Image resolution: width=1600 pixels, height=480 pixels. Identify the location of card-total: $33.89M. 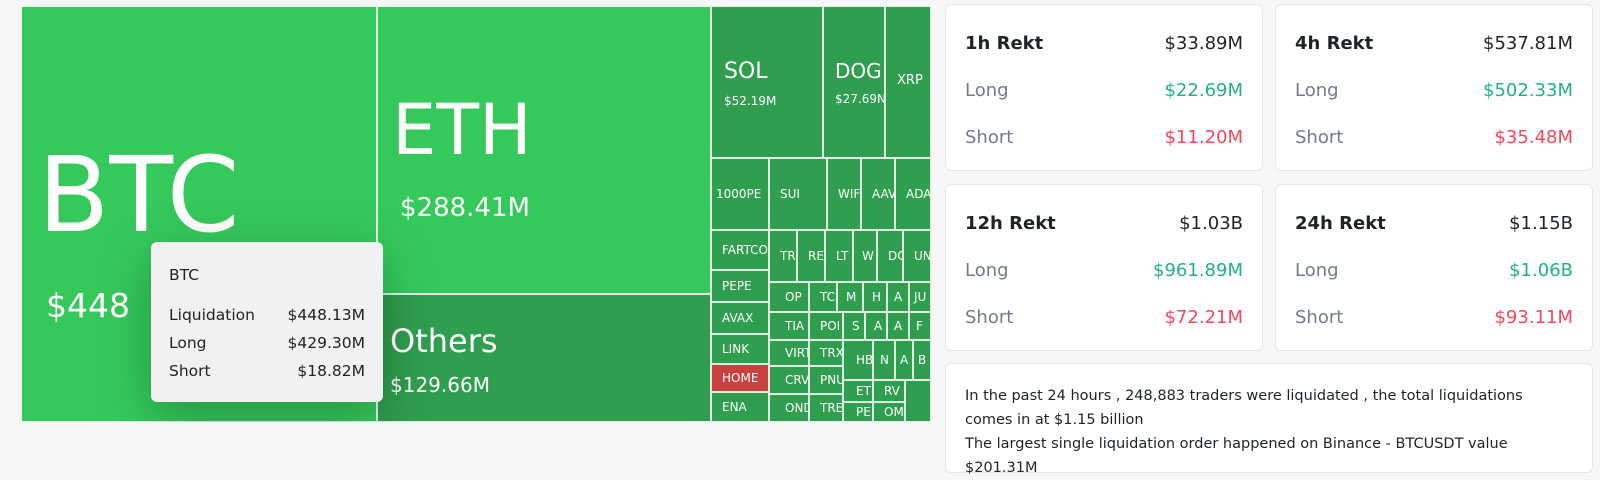
(1203, 43).